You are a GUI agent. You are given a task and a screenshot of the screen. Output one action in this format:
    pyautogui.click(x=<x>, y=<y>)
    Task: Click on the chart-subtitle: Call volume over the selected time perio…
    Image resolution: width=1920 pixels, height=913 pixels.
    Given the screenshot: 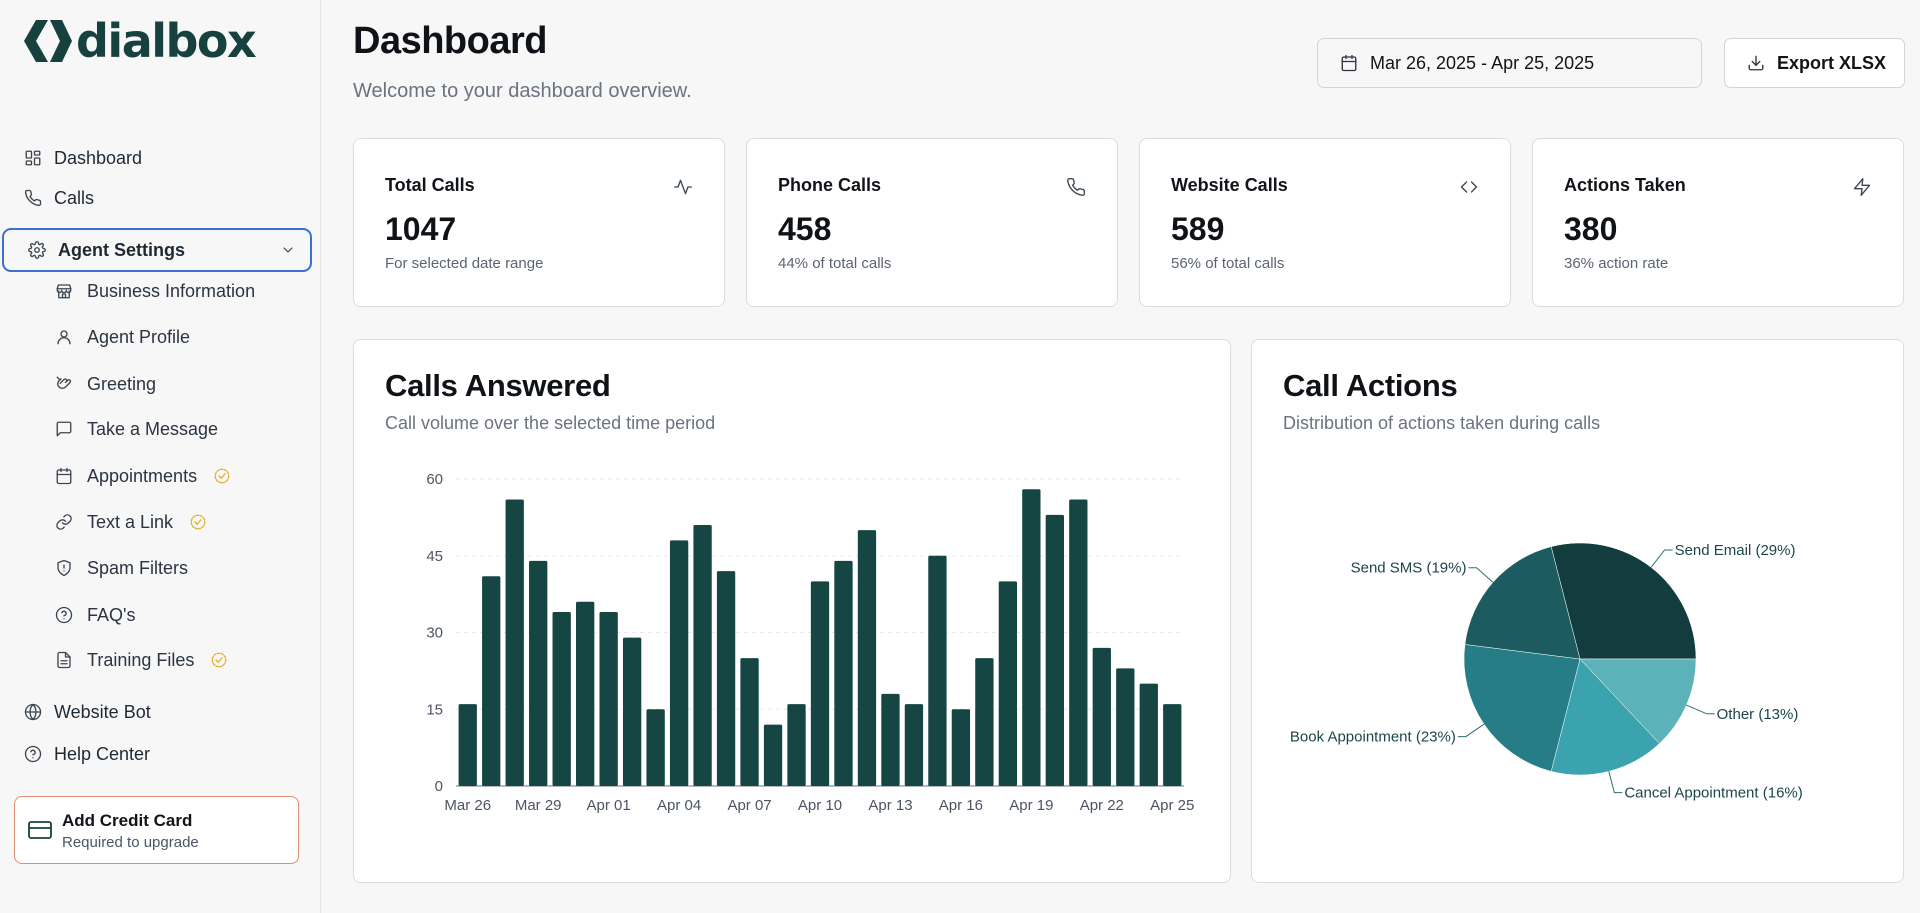 What is the action you would take?
    pyautogui.click(x=550, y=423)
    